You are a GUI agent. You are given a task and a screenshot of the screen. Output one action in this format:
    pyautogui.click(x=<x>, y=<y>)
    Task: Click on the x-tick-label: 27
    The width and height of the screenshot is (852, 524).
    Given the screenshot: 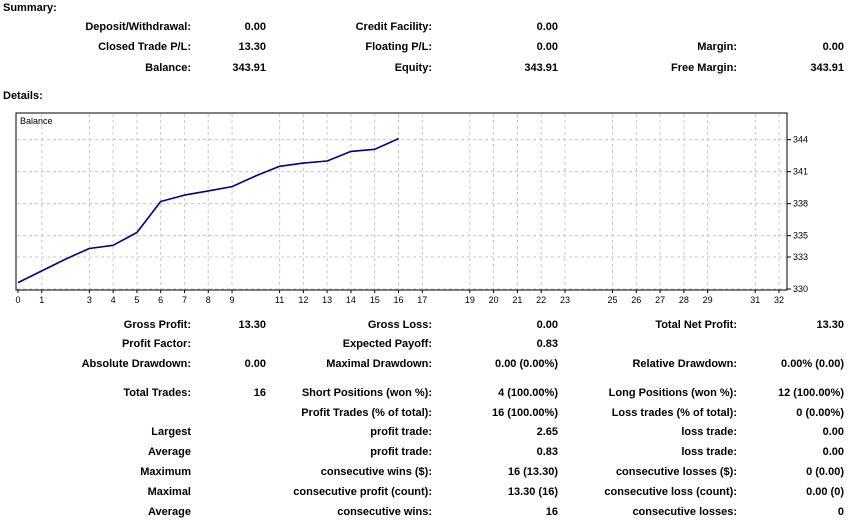 What is the action you would take?
    pyautogui.click(x=660, y=300)
    